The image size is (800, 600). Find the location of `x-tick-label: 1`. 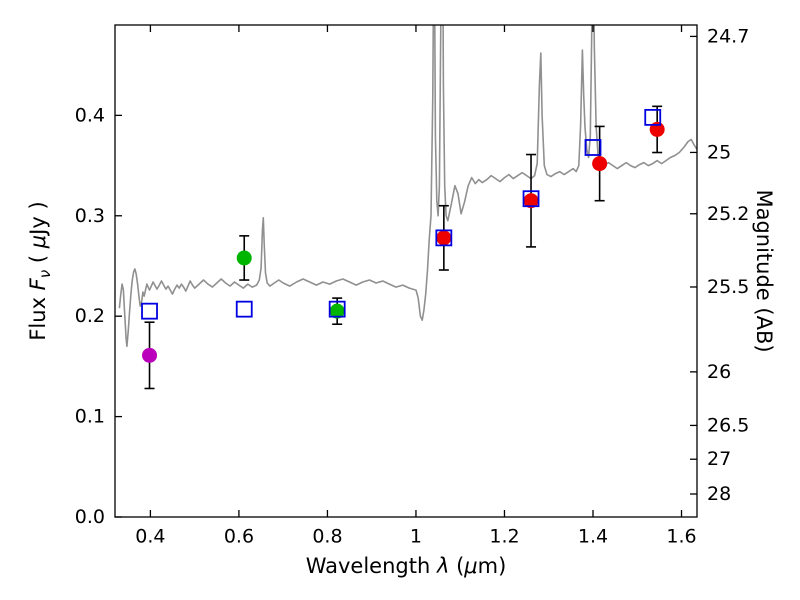

x-tick-label: 1 is located at coordinates (416, 537).